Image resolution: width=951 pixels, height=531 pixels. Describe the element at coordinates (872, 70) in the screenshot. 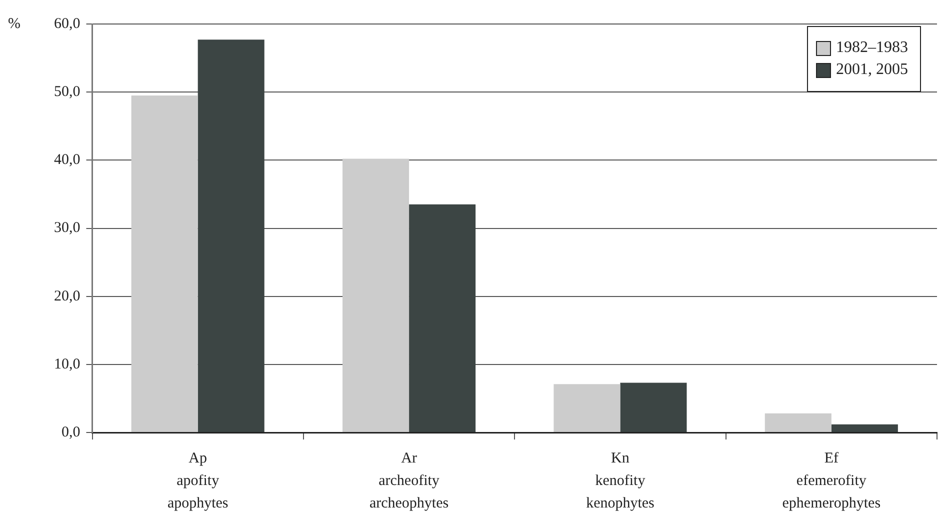

I see `legend-label: 2001, 2005` at that location.